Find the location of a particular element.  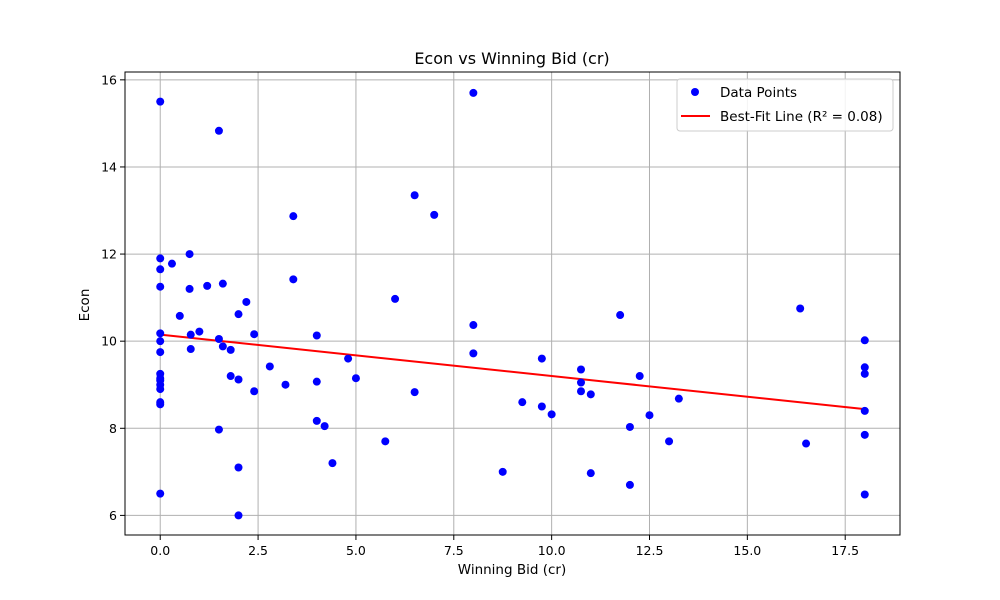

legend-label: Data Points is located at coordinates (758, 93).